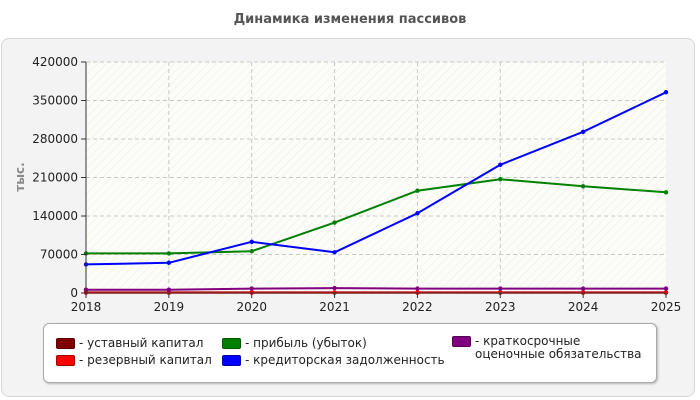 The width and height of the screenshot is (700, 400). What do you see at coordinates (55, 178) in the screenshot?
I see `y-tick-label: 210000` at bounding box center [55, 178].